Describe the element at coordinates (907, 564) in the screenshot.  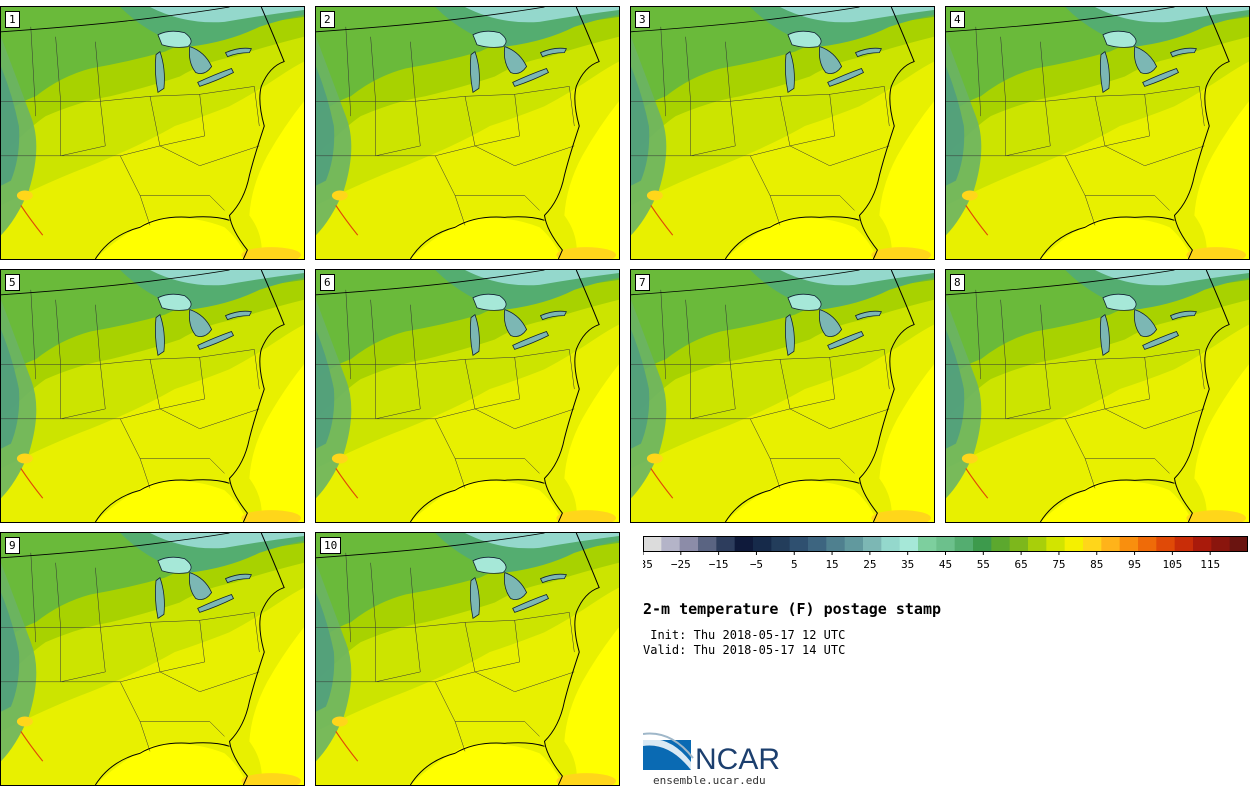
I see `colorbar-tick-label: 35` at that location.